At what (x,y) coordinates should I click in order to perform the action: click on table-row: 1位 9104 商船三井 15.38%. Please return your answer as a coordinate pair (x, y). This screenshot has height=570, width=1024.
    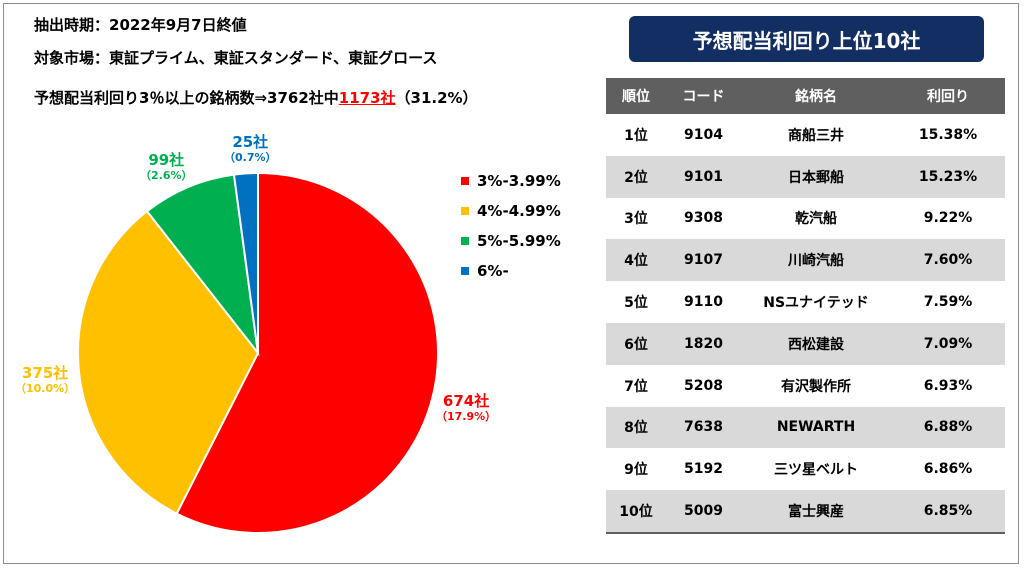
    Looking at the image, I should click on (805, 135).